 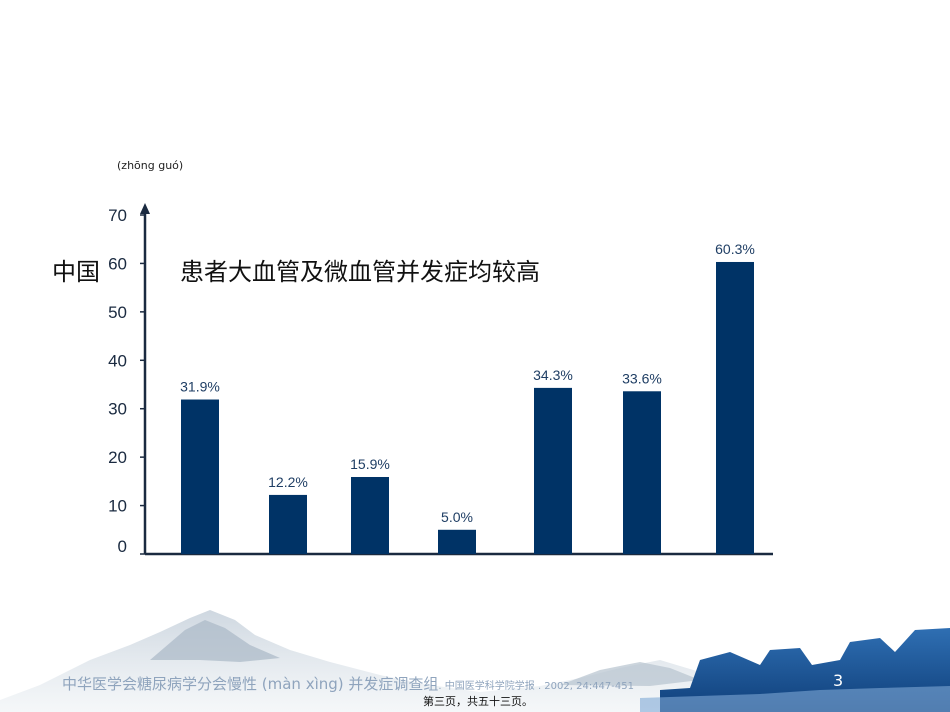 I want to click on y-tick-label: 50, so click(x=117, y=312).